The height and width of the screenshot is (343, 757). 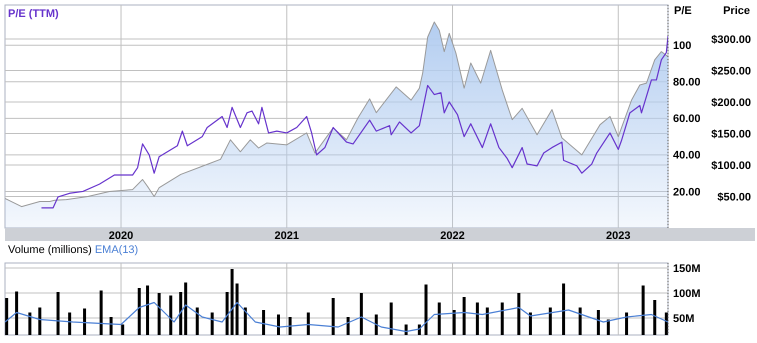 What do you see at coordinates (731, 166) in the screenshot?
I see `y2-tick-label: $100.00` at bounding box center [731, 166].